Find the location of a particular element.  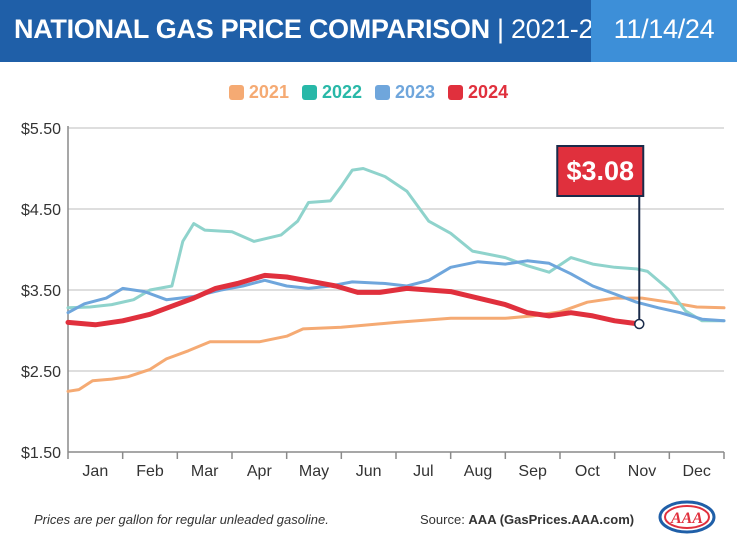

legend-swatch-2022 is located at coordinates (309, 92).